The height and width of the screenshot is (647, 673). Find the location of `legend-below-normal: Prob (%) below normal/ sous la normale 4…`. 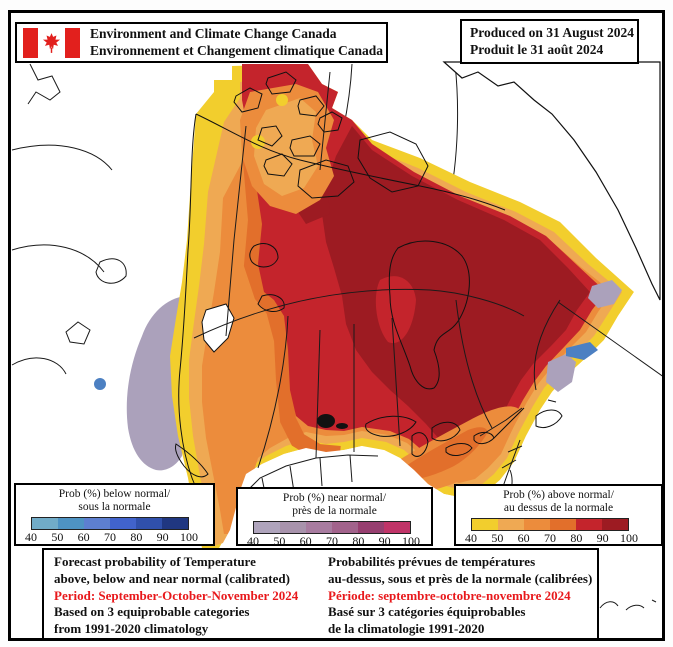

legend-below-normal: Prob (%) below normal/ sous la normale 4… is located at coordinates (114, 514).